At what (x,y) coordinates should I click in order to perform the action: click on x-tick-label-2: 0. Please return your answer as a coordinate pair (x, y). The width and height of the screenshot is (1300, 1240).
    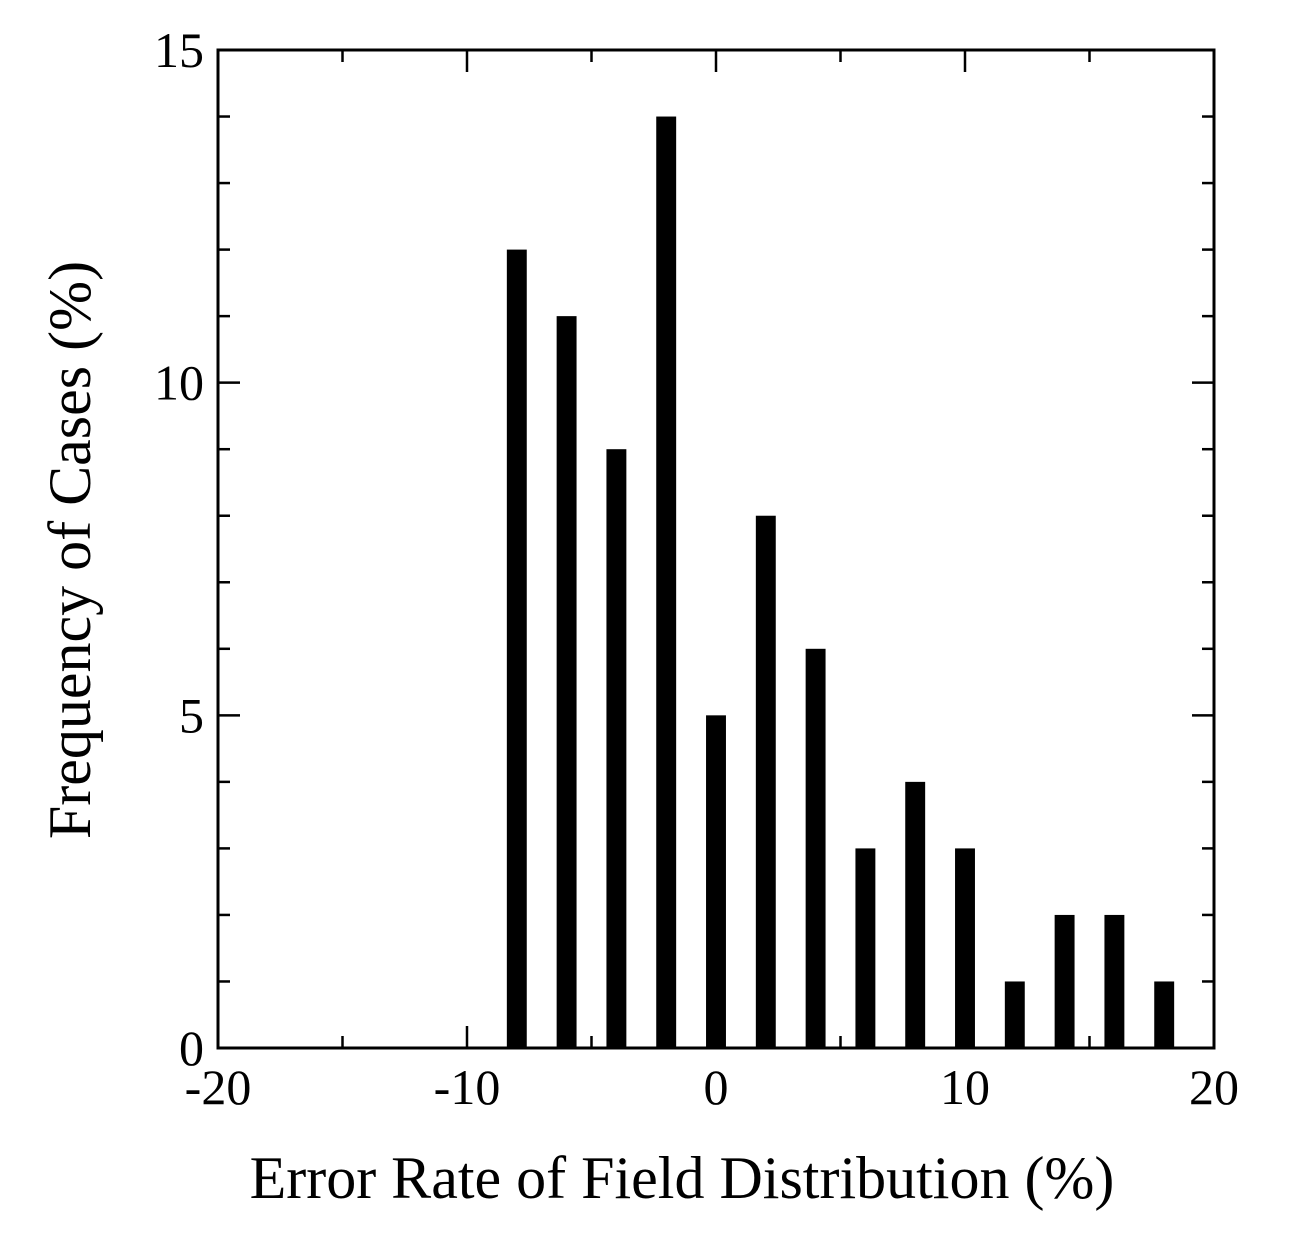
    Looking at the image, I should click on (716, 1087).